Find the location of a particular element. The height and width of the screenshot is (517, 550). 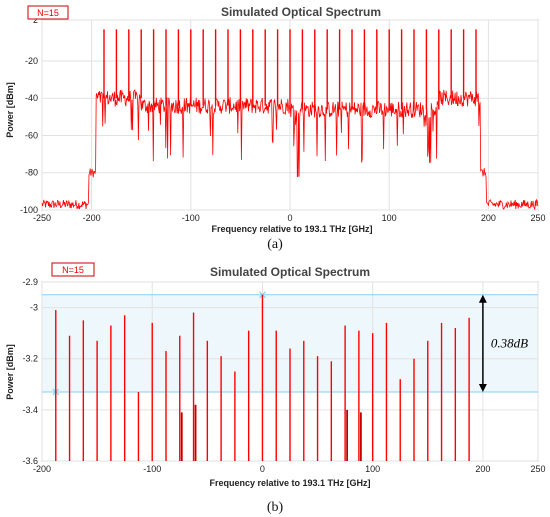

x-tick-label-b: 200 is located at coordinates (482, 469).